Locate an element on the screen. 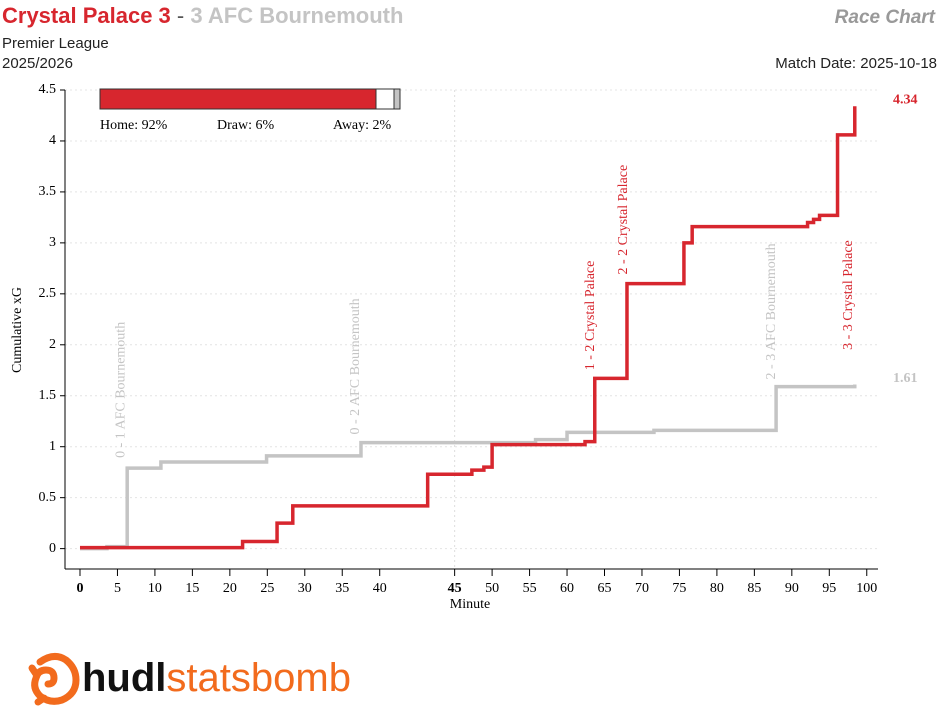 The width and height of the screenshot is (940, 720). end-label: 4.34 is located at coordinates (905, 100).